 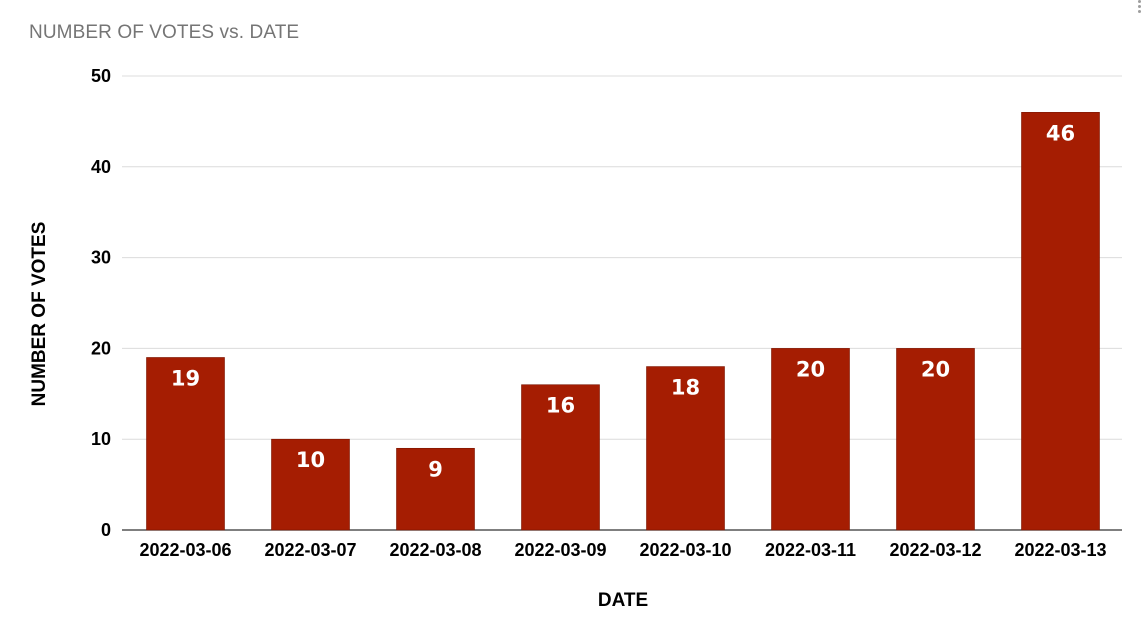 What do you see at coordinates (39, 314) in the screenshot?
I see `y-axis-title: NUMBER OF VOTES` at bounding box center [39, 314].